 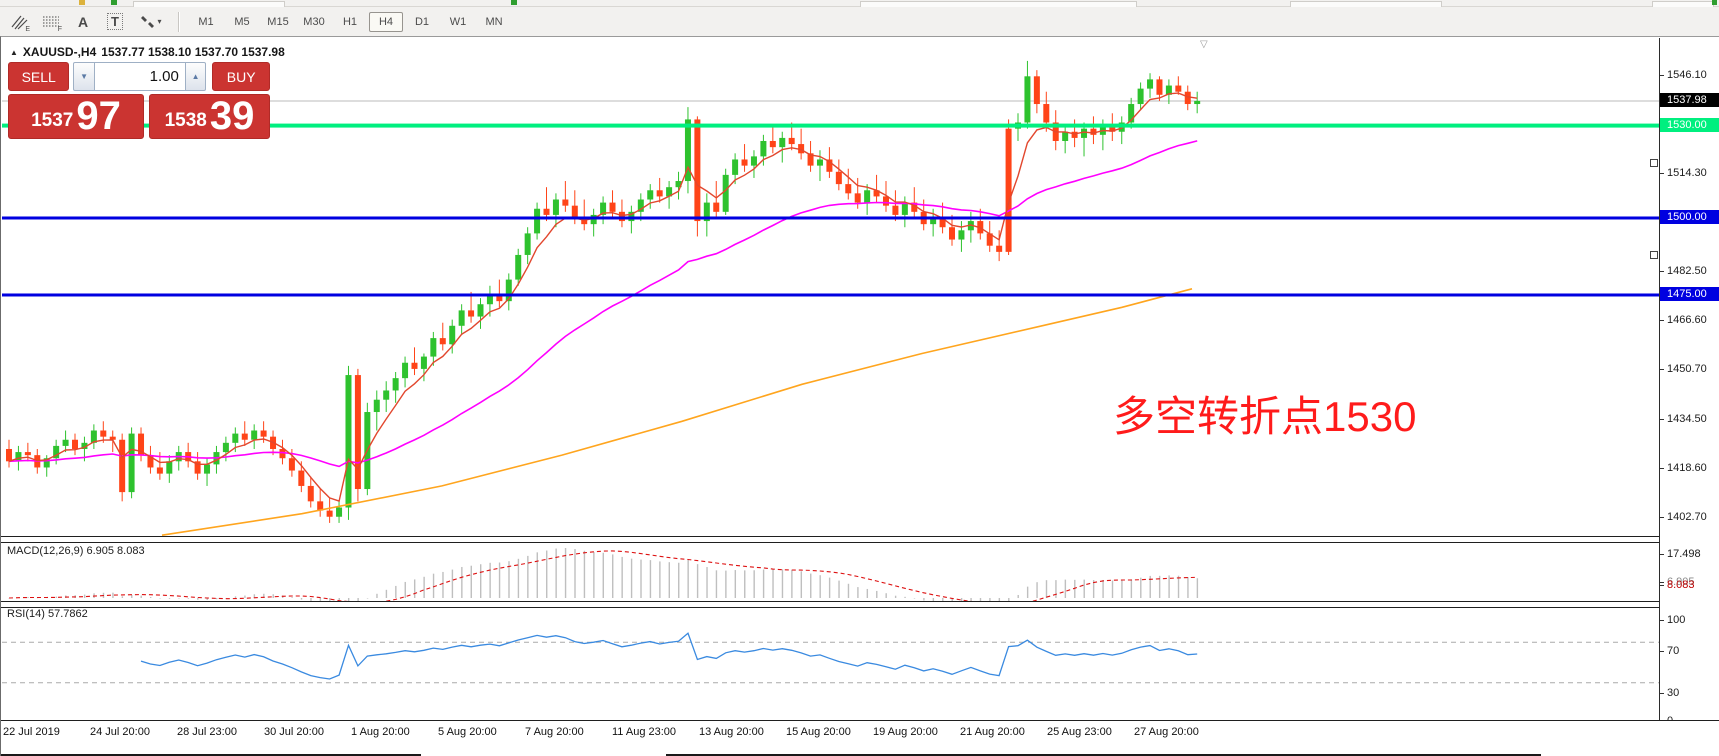 I want to click on macd-axis-label: 6.905, so click(x=1677, y=582).